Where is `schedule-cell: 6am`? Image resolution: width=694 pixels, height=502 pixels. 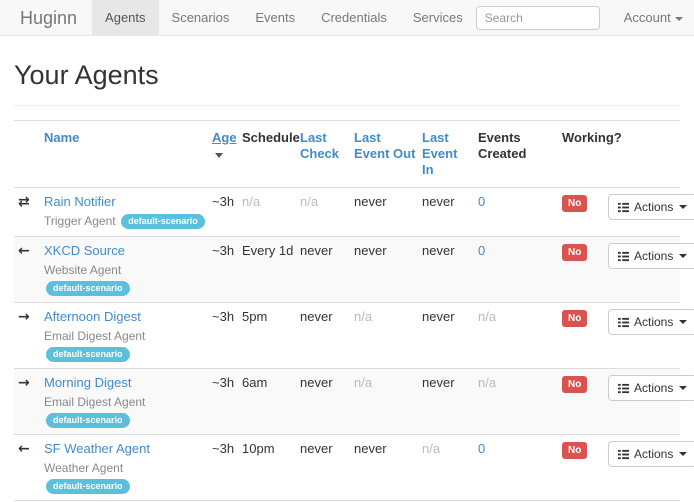
schedule-cell: 6am is located at coordinates (267, 401).